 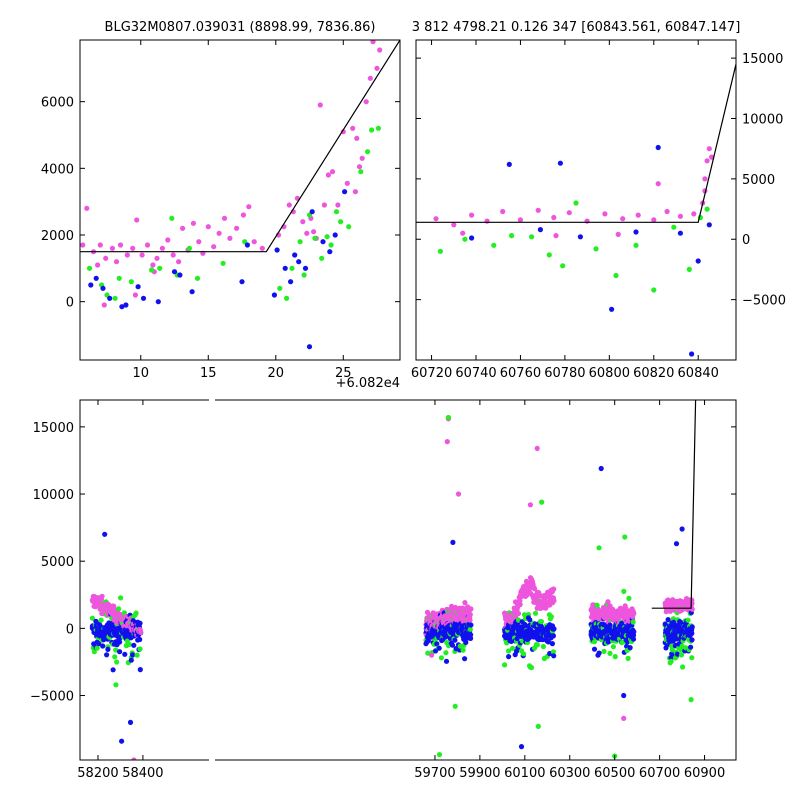 I want to click on x-tick-label: 60820, so click(x=653, y=373).